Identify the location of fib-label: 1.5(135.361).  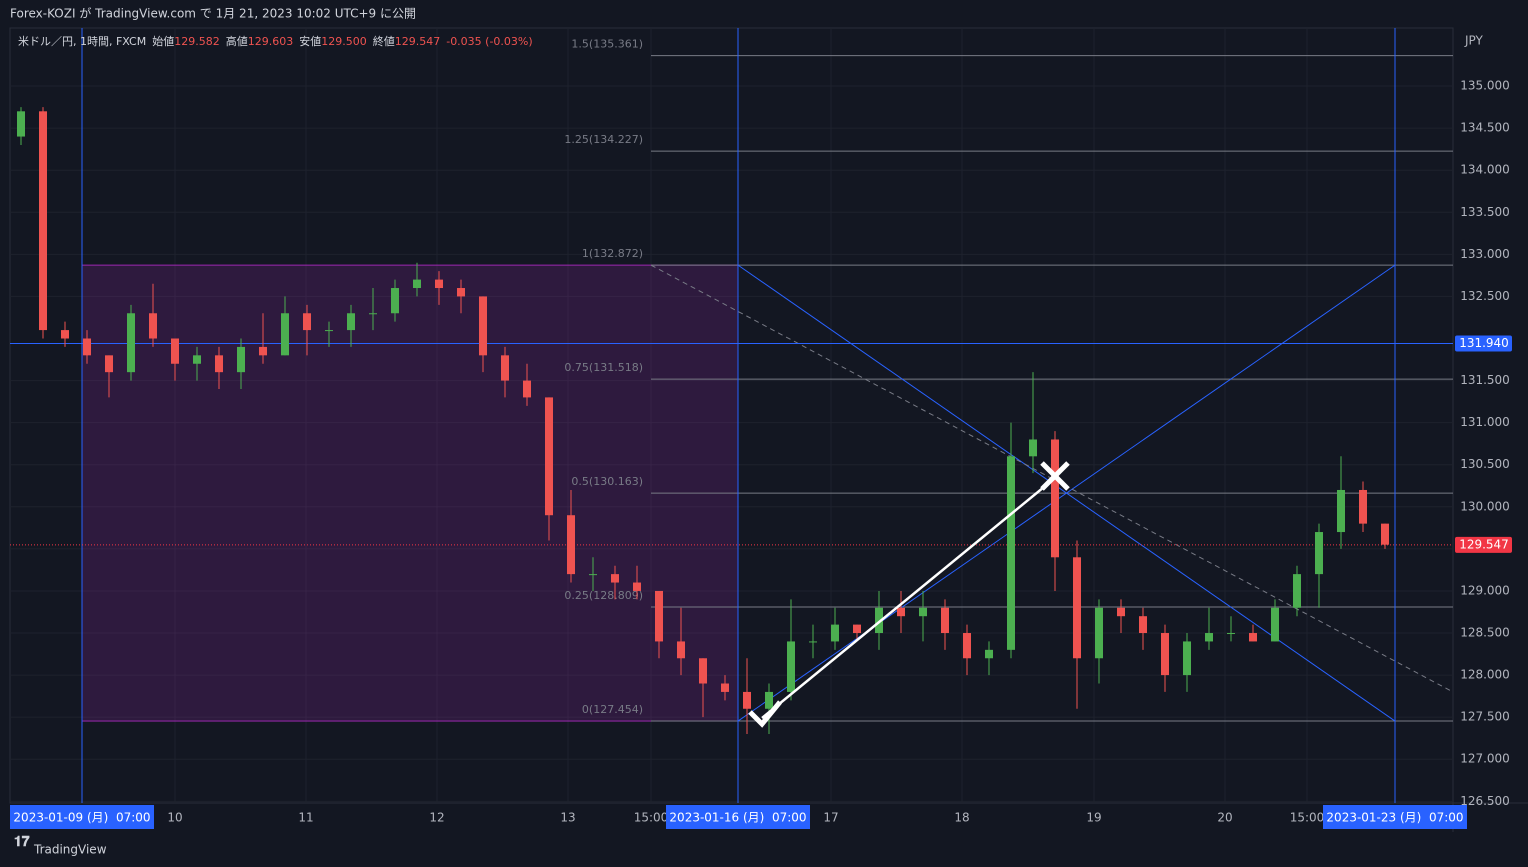
(607, 44).